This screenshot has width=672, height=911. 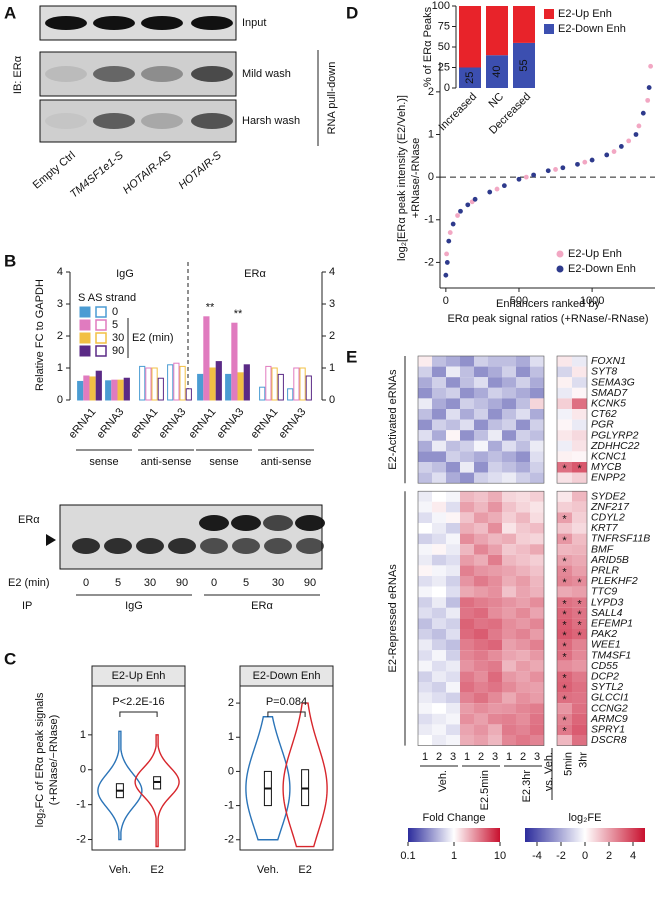 What do you see at coordinates (606, 467) in the screenshot?
I see `gene-label: MYCB` at bounding box center [606, 467].